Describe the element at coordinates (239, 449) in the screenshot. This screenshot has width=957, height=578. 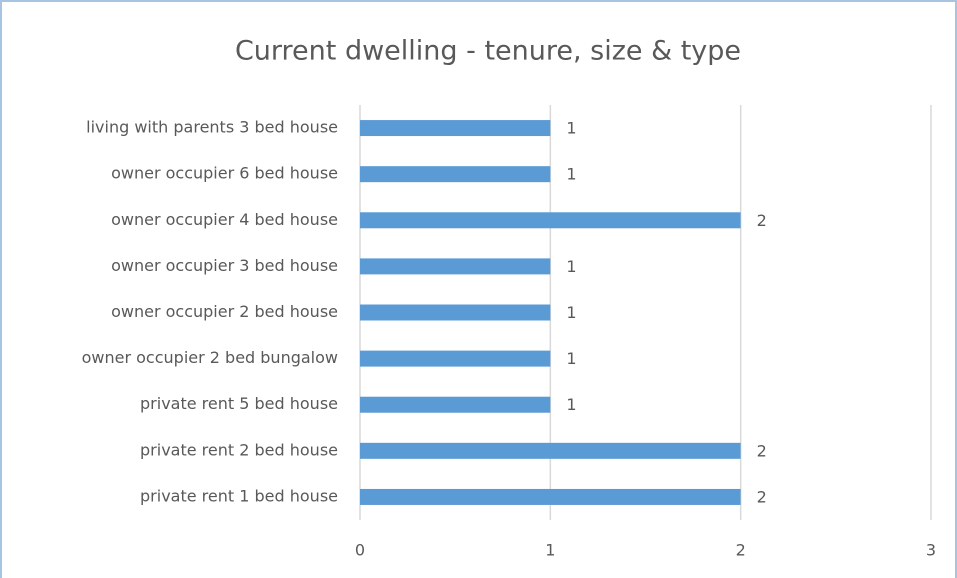
I see `y-tick-label: private rent 2 bed house` at that location.